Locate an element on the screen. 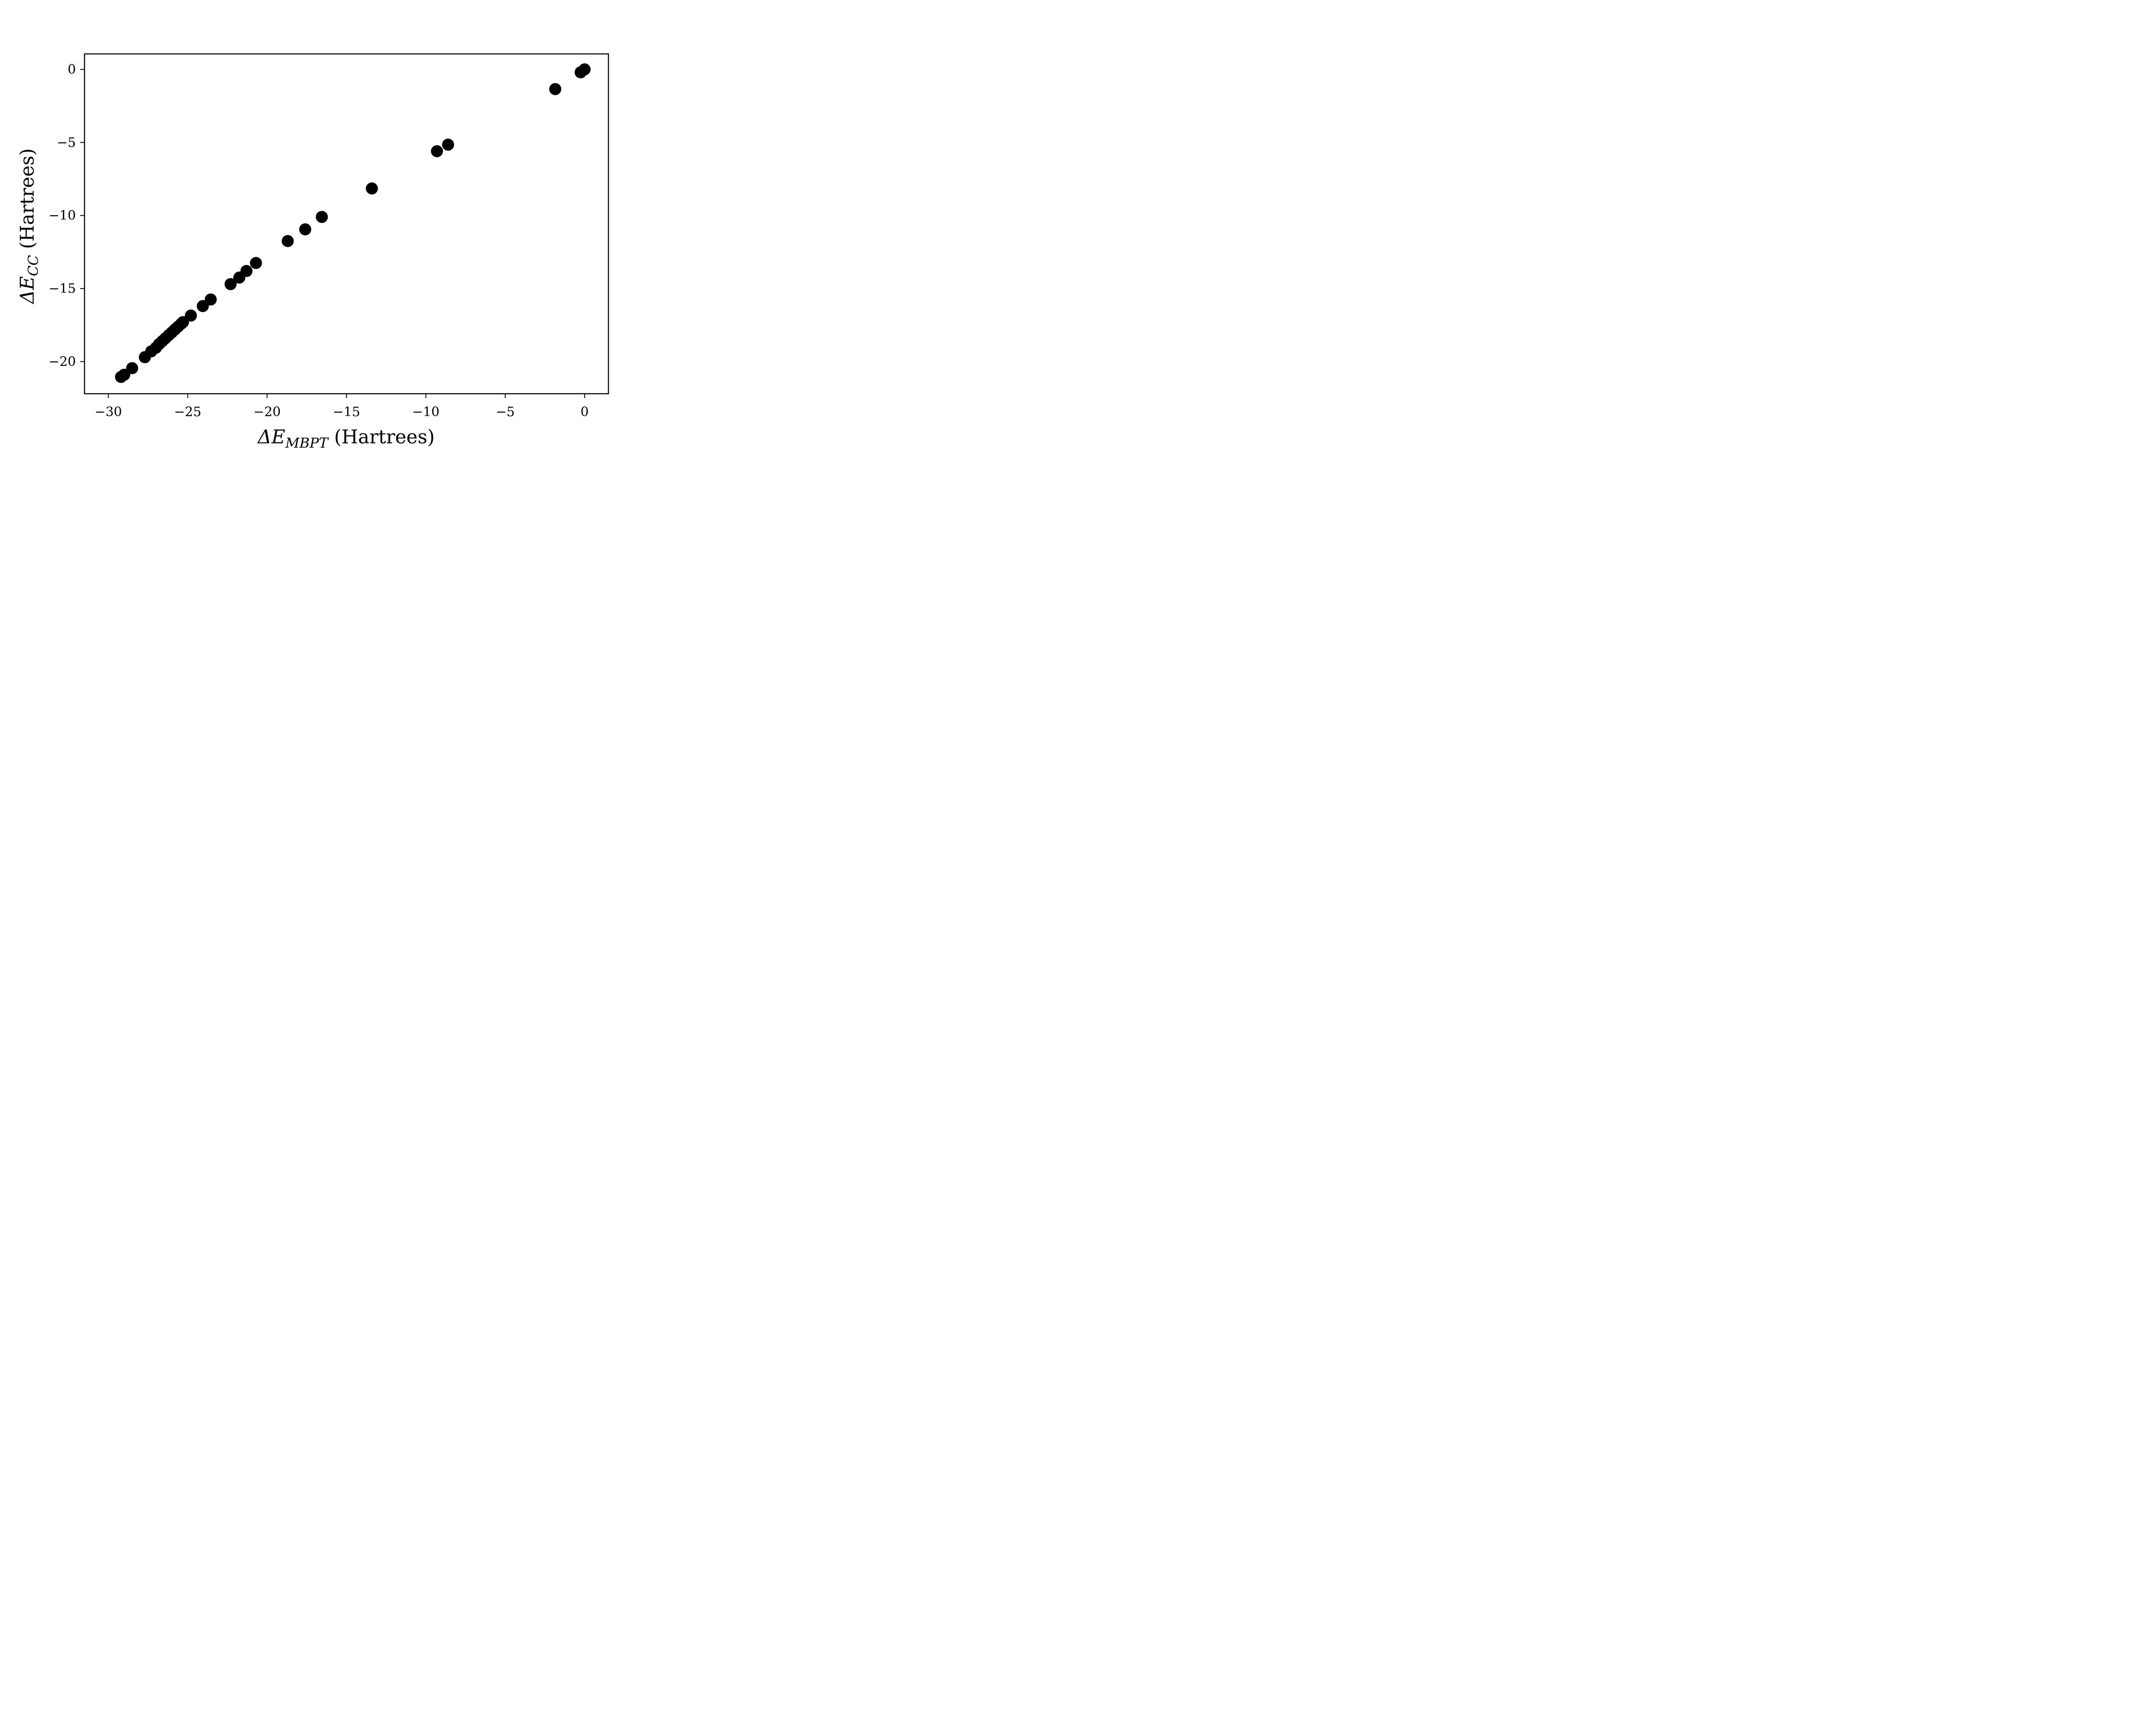  y-axis-label: ΔECC (Hartrees) is located at coordinates (28, 226).